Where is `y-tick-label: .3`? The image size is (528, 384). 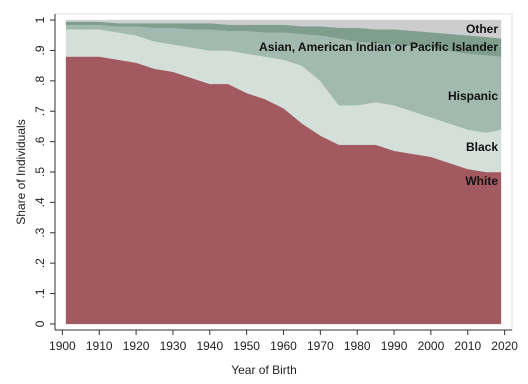
y-tick-label: .3 is located at coordinates (40, 232).